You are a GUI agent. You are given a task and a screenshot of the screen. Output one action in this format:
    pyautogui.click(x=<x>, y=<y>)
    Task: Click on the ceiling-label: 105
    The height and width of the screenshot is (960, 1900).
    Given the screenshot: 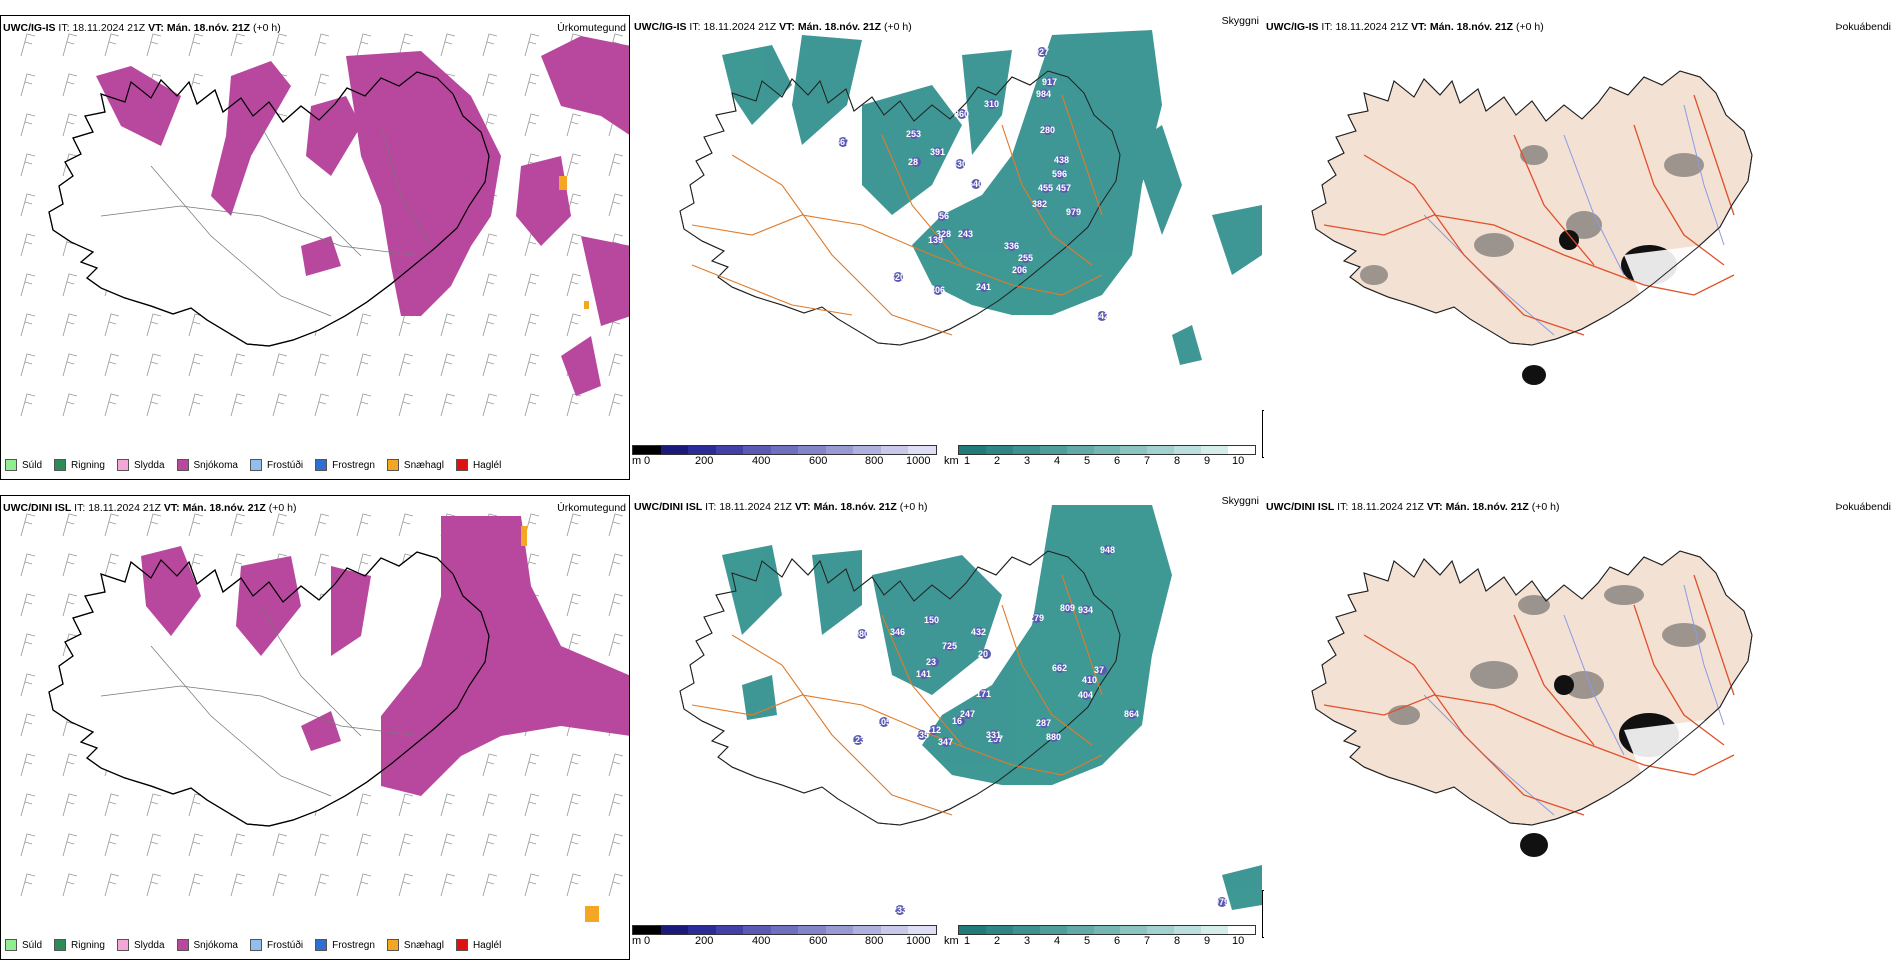 What is the action you would take?
    pyautogui.click(x=883, y=722)
    